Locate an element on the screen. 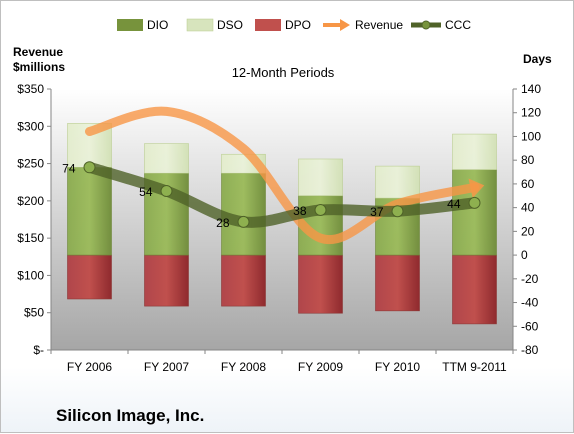 The height and width of the screenshot is (434, 574). left-axis-title-line1: Revenue is located at coordinates (38, 52).